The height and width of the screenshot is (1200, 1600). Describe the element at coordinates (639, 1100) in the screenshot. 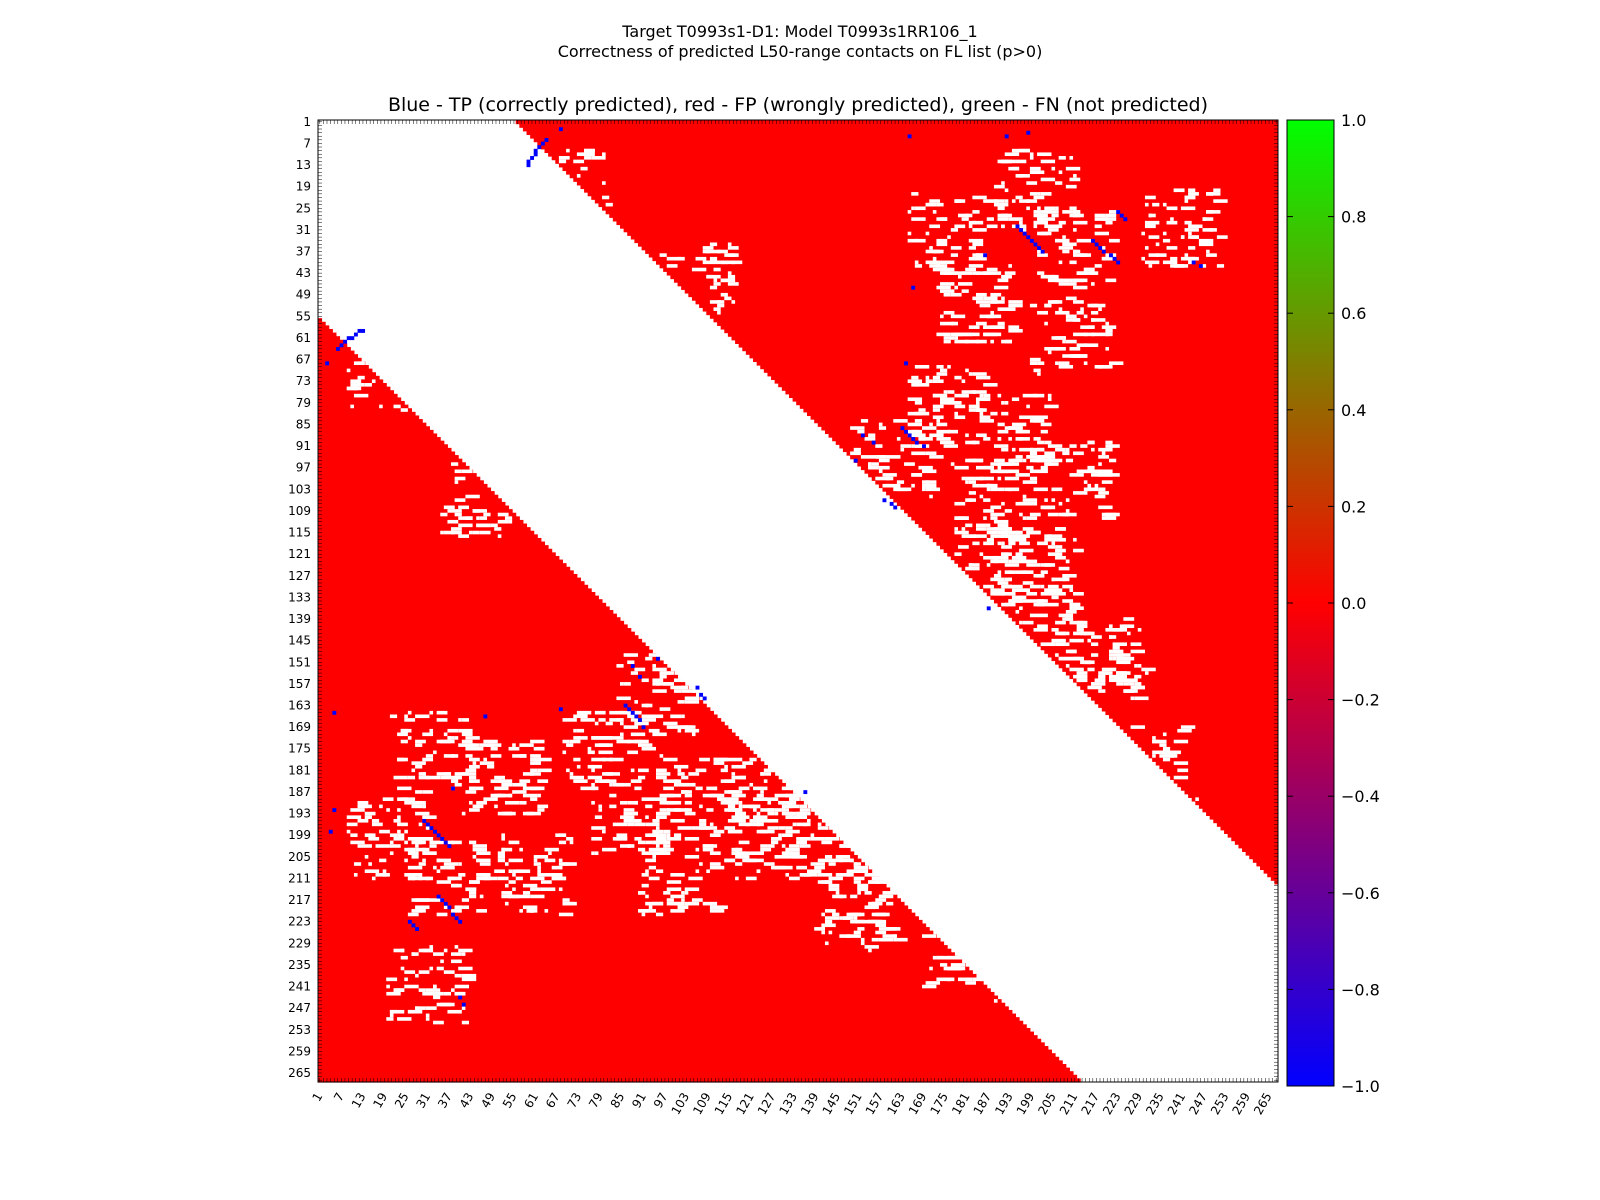

I see `x-tick-label: 91` at that location.